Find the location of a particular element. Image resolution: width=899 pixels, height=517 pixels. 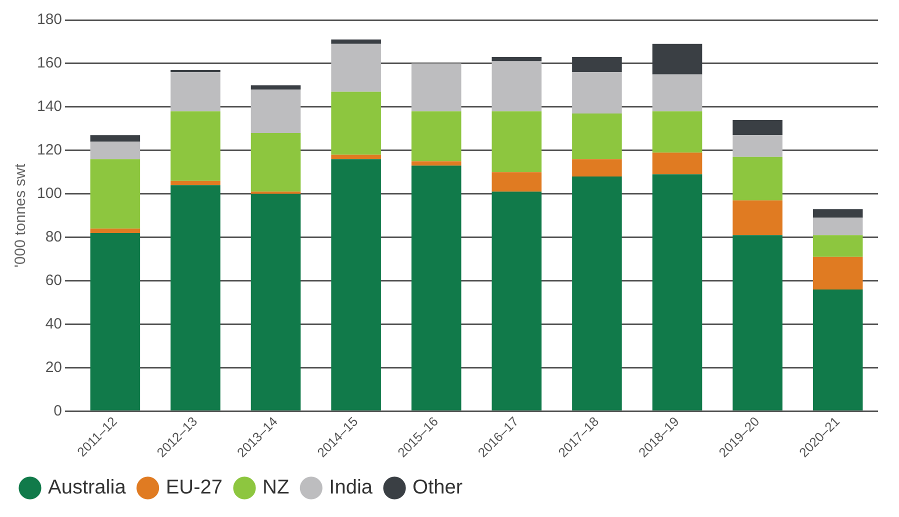

y-tick-label: 60 is located at coordinates (53, 280).